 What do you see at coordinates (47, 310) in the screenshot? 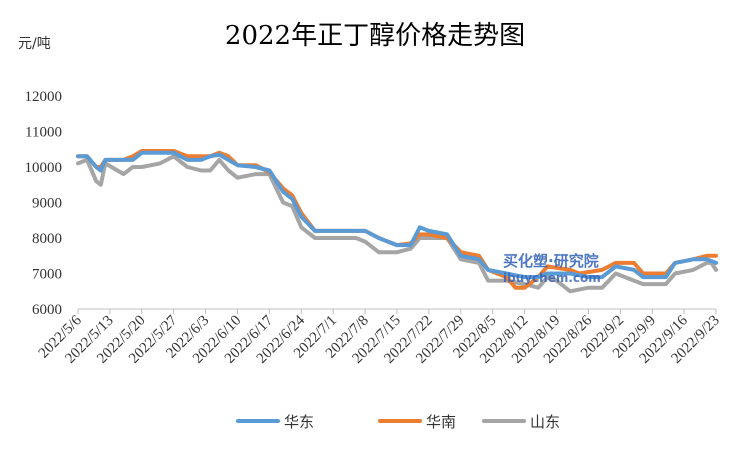
I see `y-tick-label: 6000` at bounding box center [47, 310].